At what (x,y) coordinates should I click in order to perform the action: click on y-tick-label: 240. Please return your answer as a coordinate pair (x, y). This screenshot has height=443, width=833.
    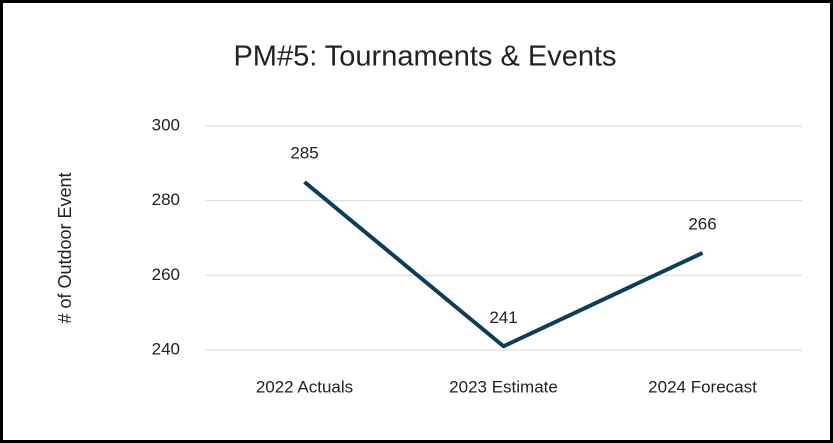
    Looking at the image, I should click on (166, 348).